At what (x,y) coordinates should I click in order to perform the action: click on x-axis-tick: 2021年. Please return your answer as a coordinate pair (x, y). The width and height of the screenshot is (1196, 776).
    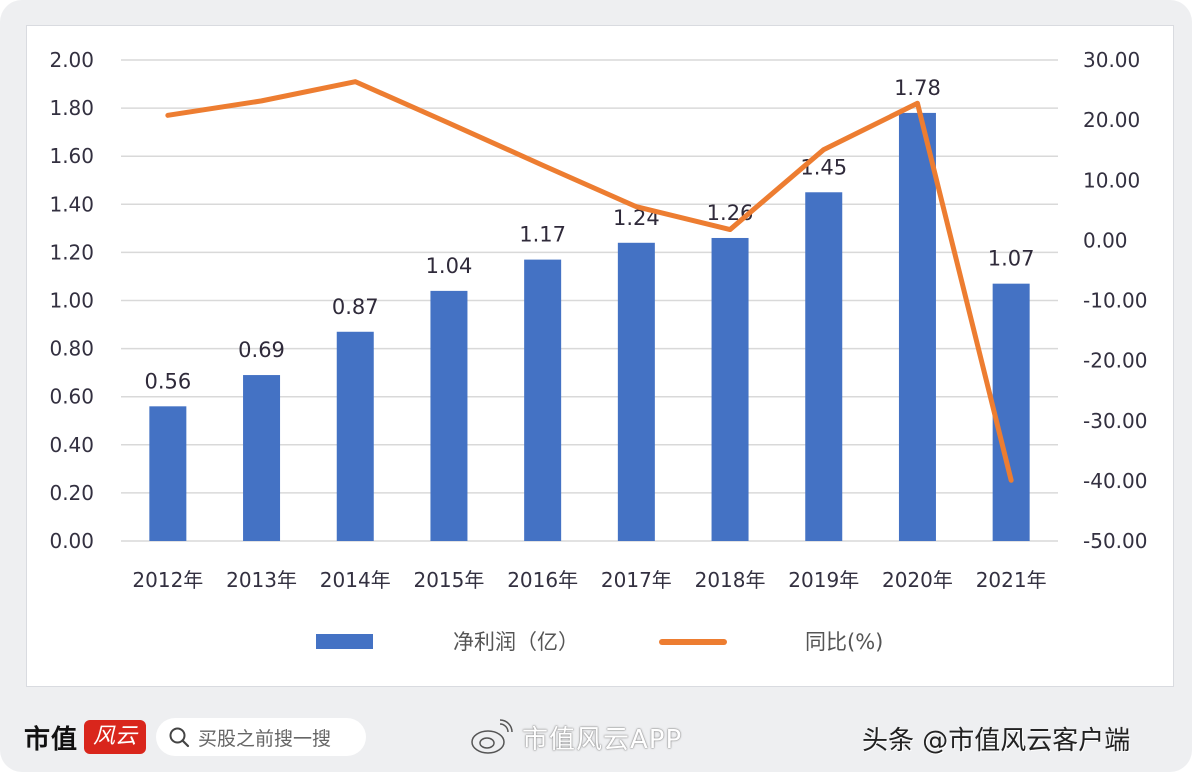
    Looking at the image, I should click on (1011, 580).